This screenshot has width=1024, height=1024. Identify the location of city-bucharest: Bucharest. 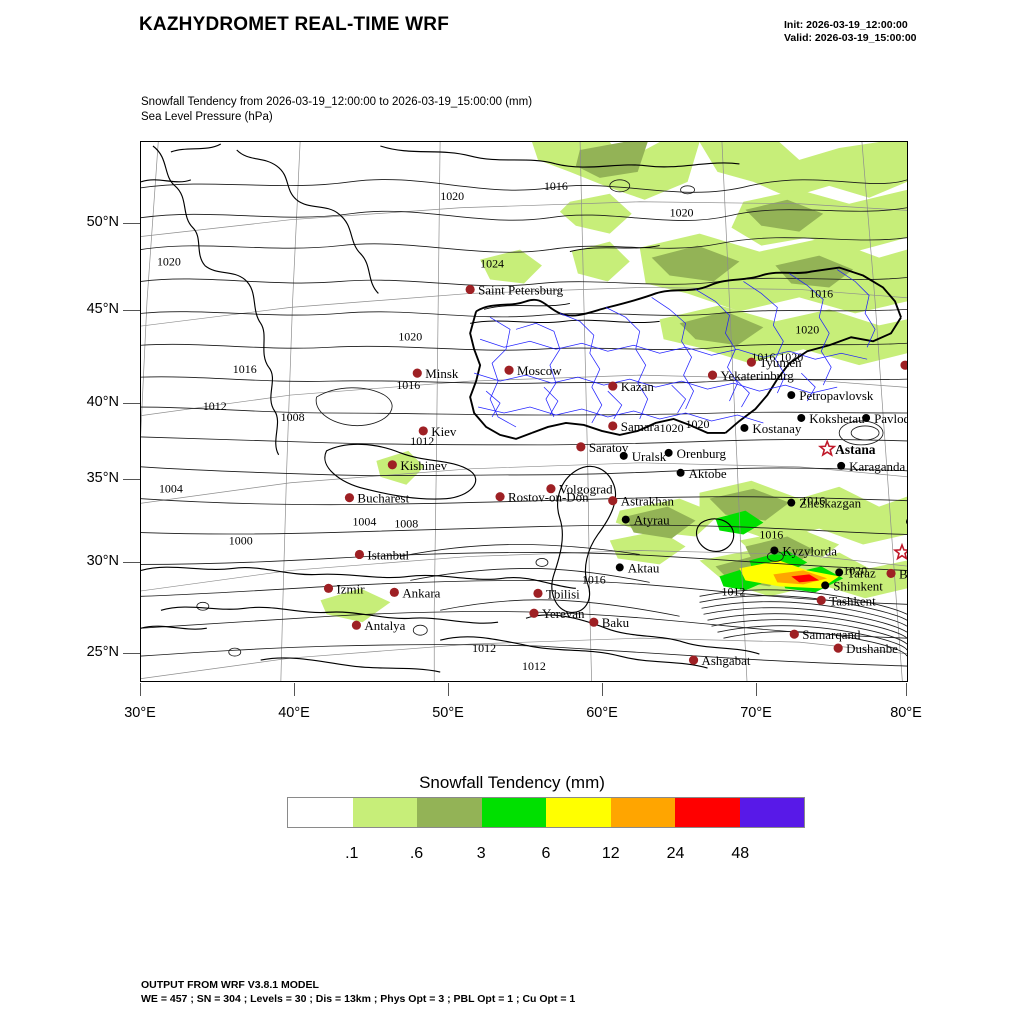
(377, 498).